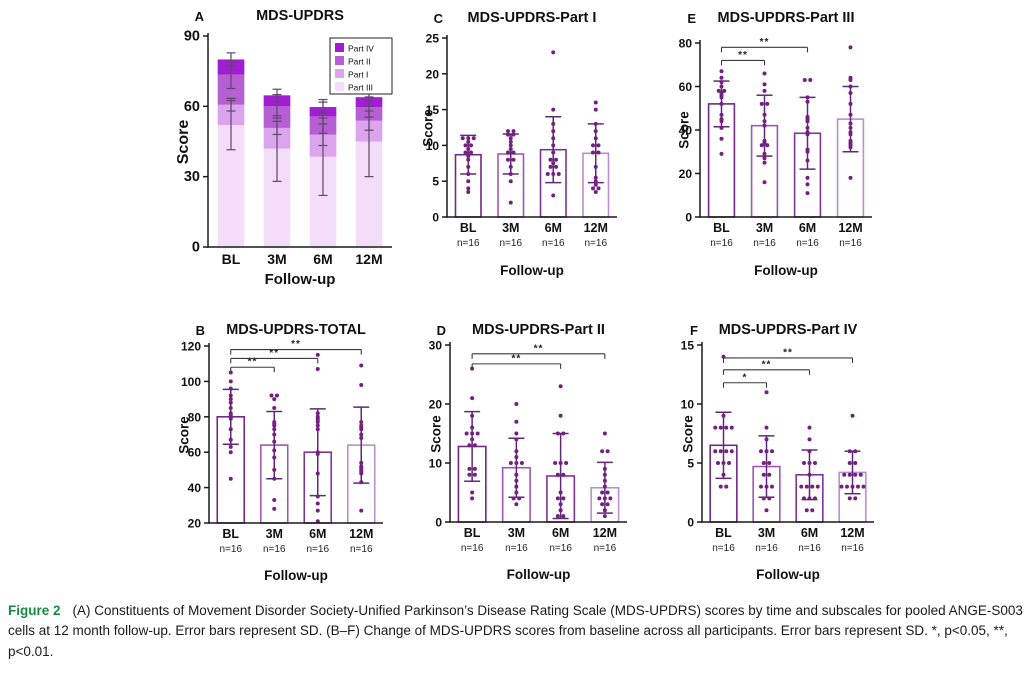 The height and width of the screenshot is (676, 1033). What do you see at coordinates (200, 330) in the screenshot?
I see `panel-B-letter: B` at bounding box center [200, 330].